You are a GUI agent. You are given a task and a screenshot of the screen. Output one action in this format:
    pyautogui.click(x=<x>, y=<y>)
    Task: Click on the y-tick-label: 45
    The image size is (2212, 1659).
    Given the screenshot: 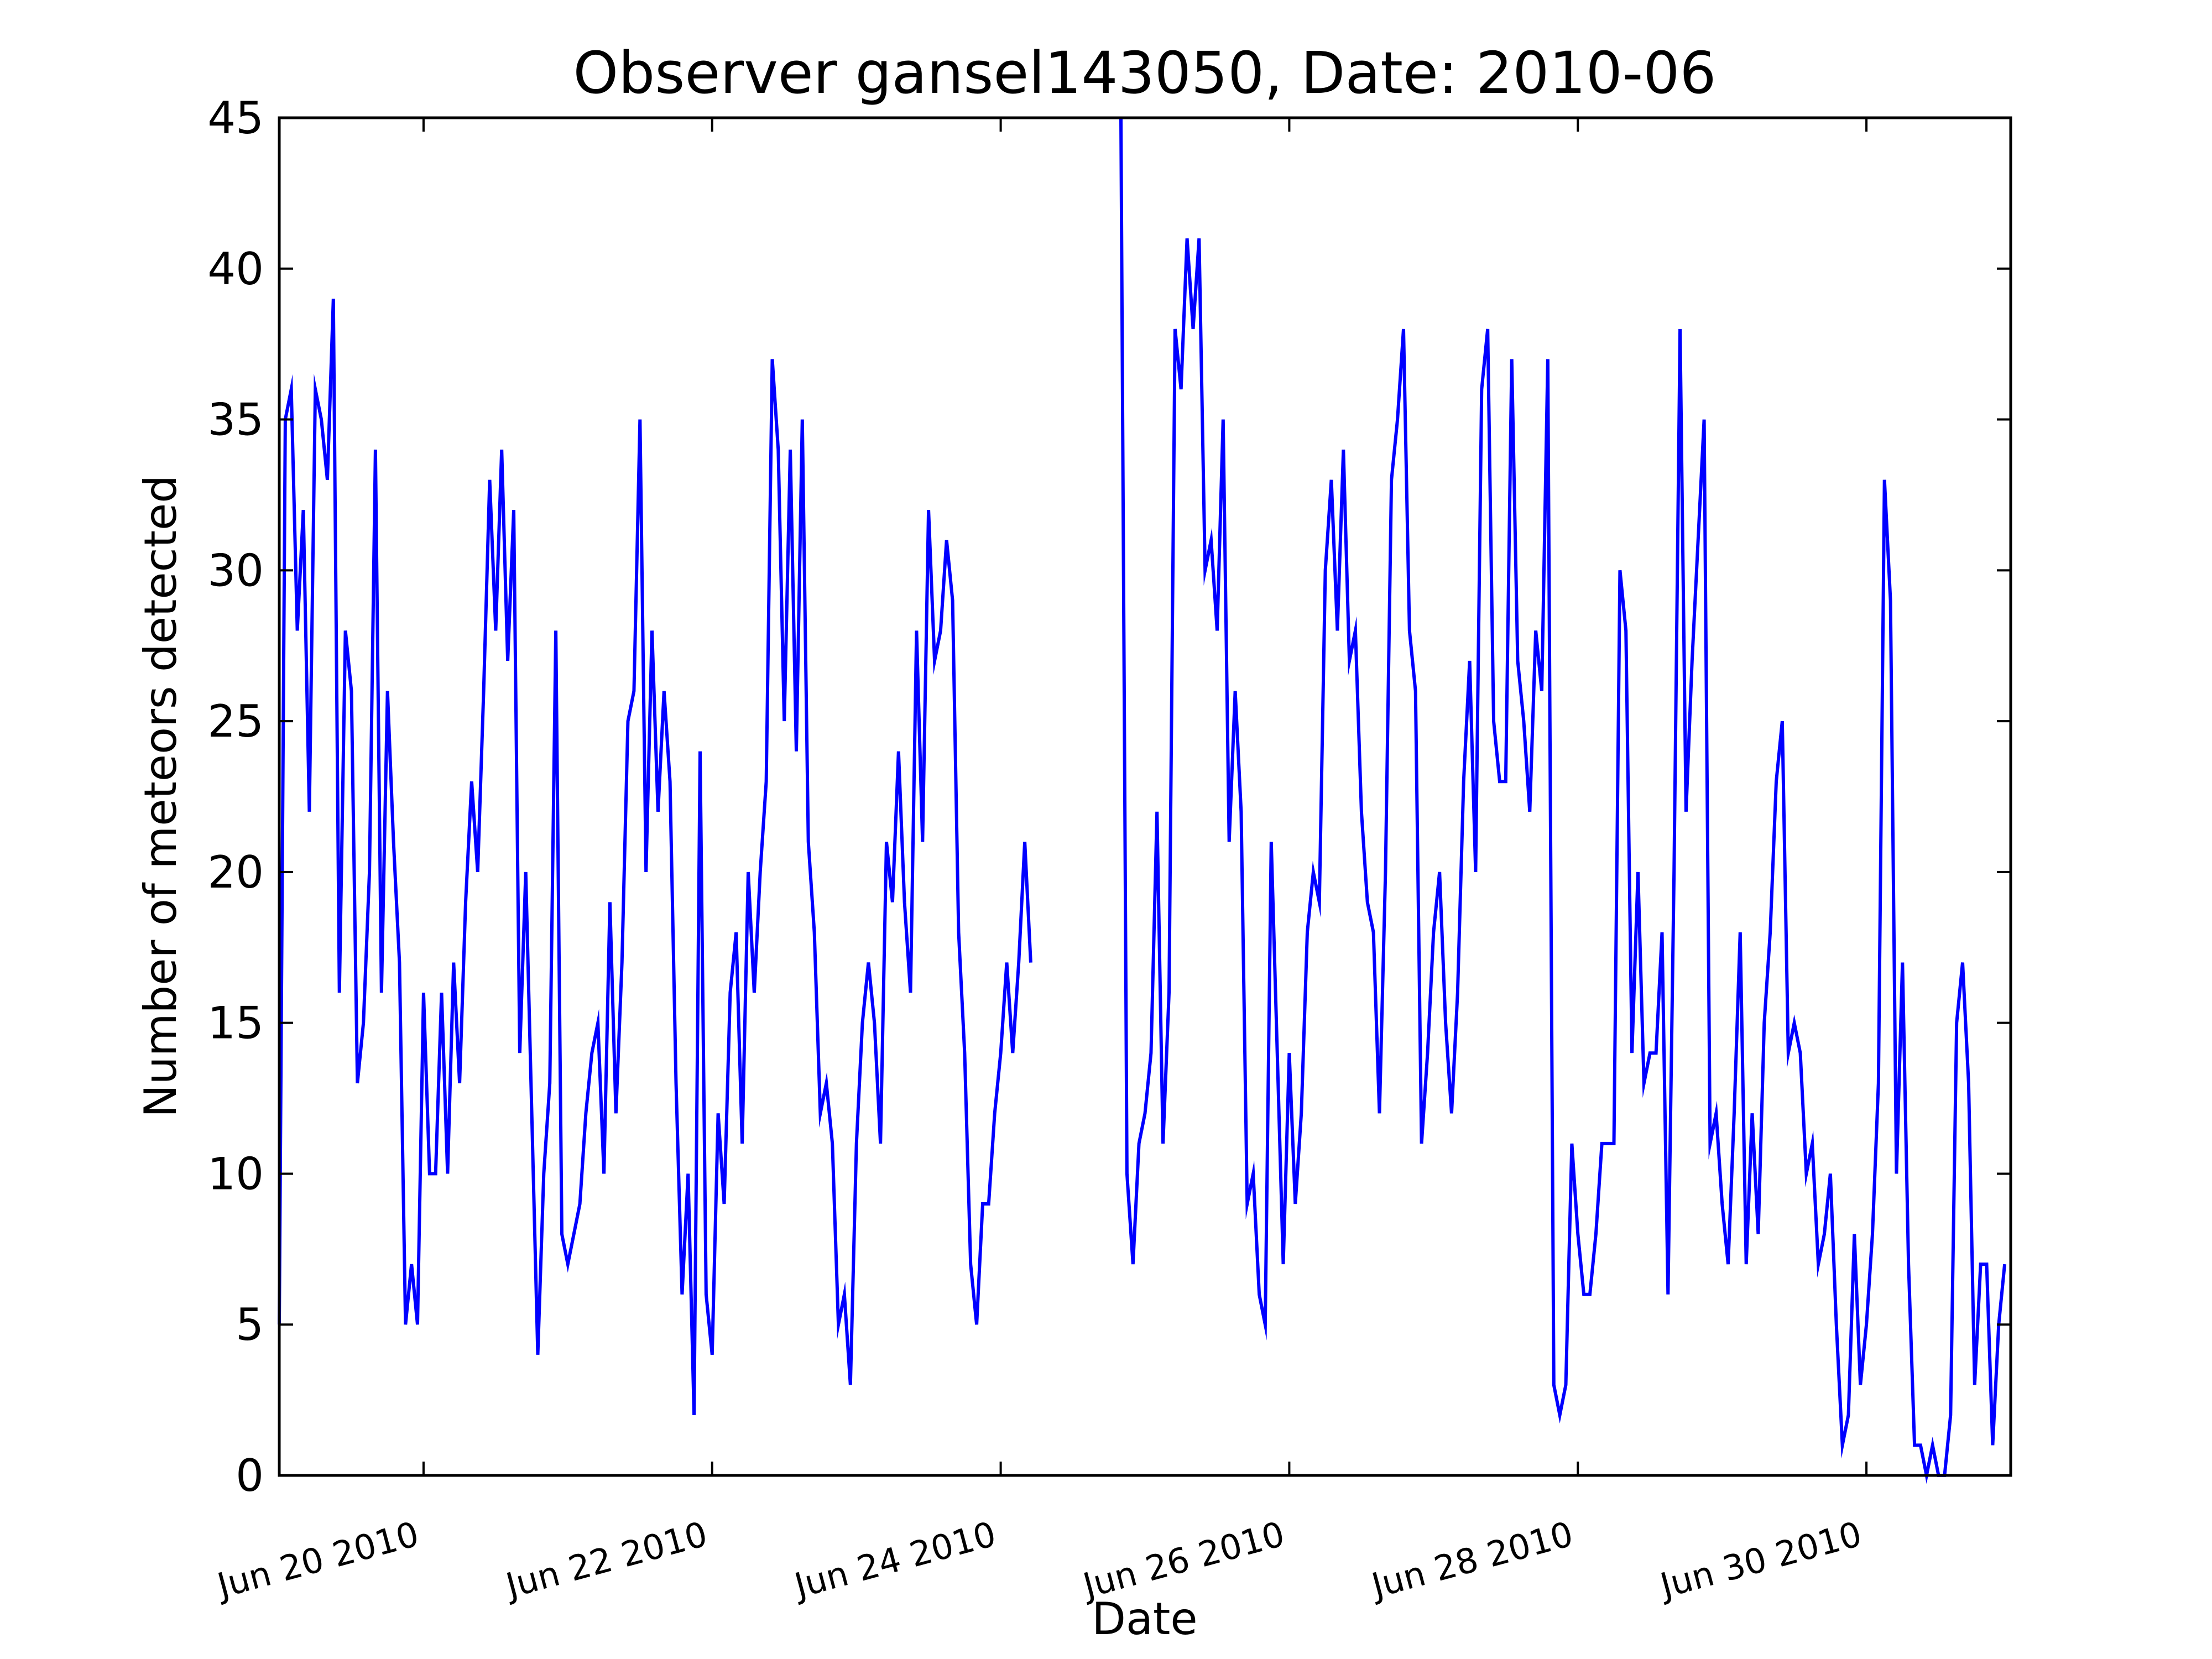 What is the action you would take?
    pyautogui.click(x=236, y=118)
    